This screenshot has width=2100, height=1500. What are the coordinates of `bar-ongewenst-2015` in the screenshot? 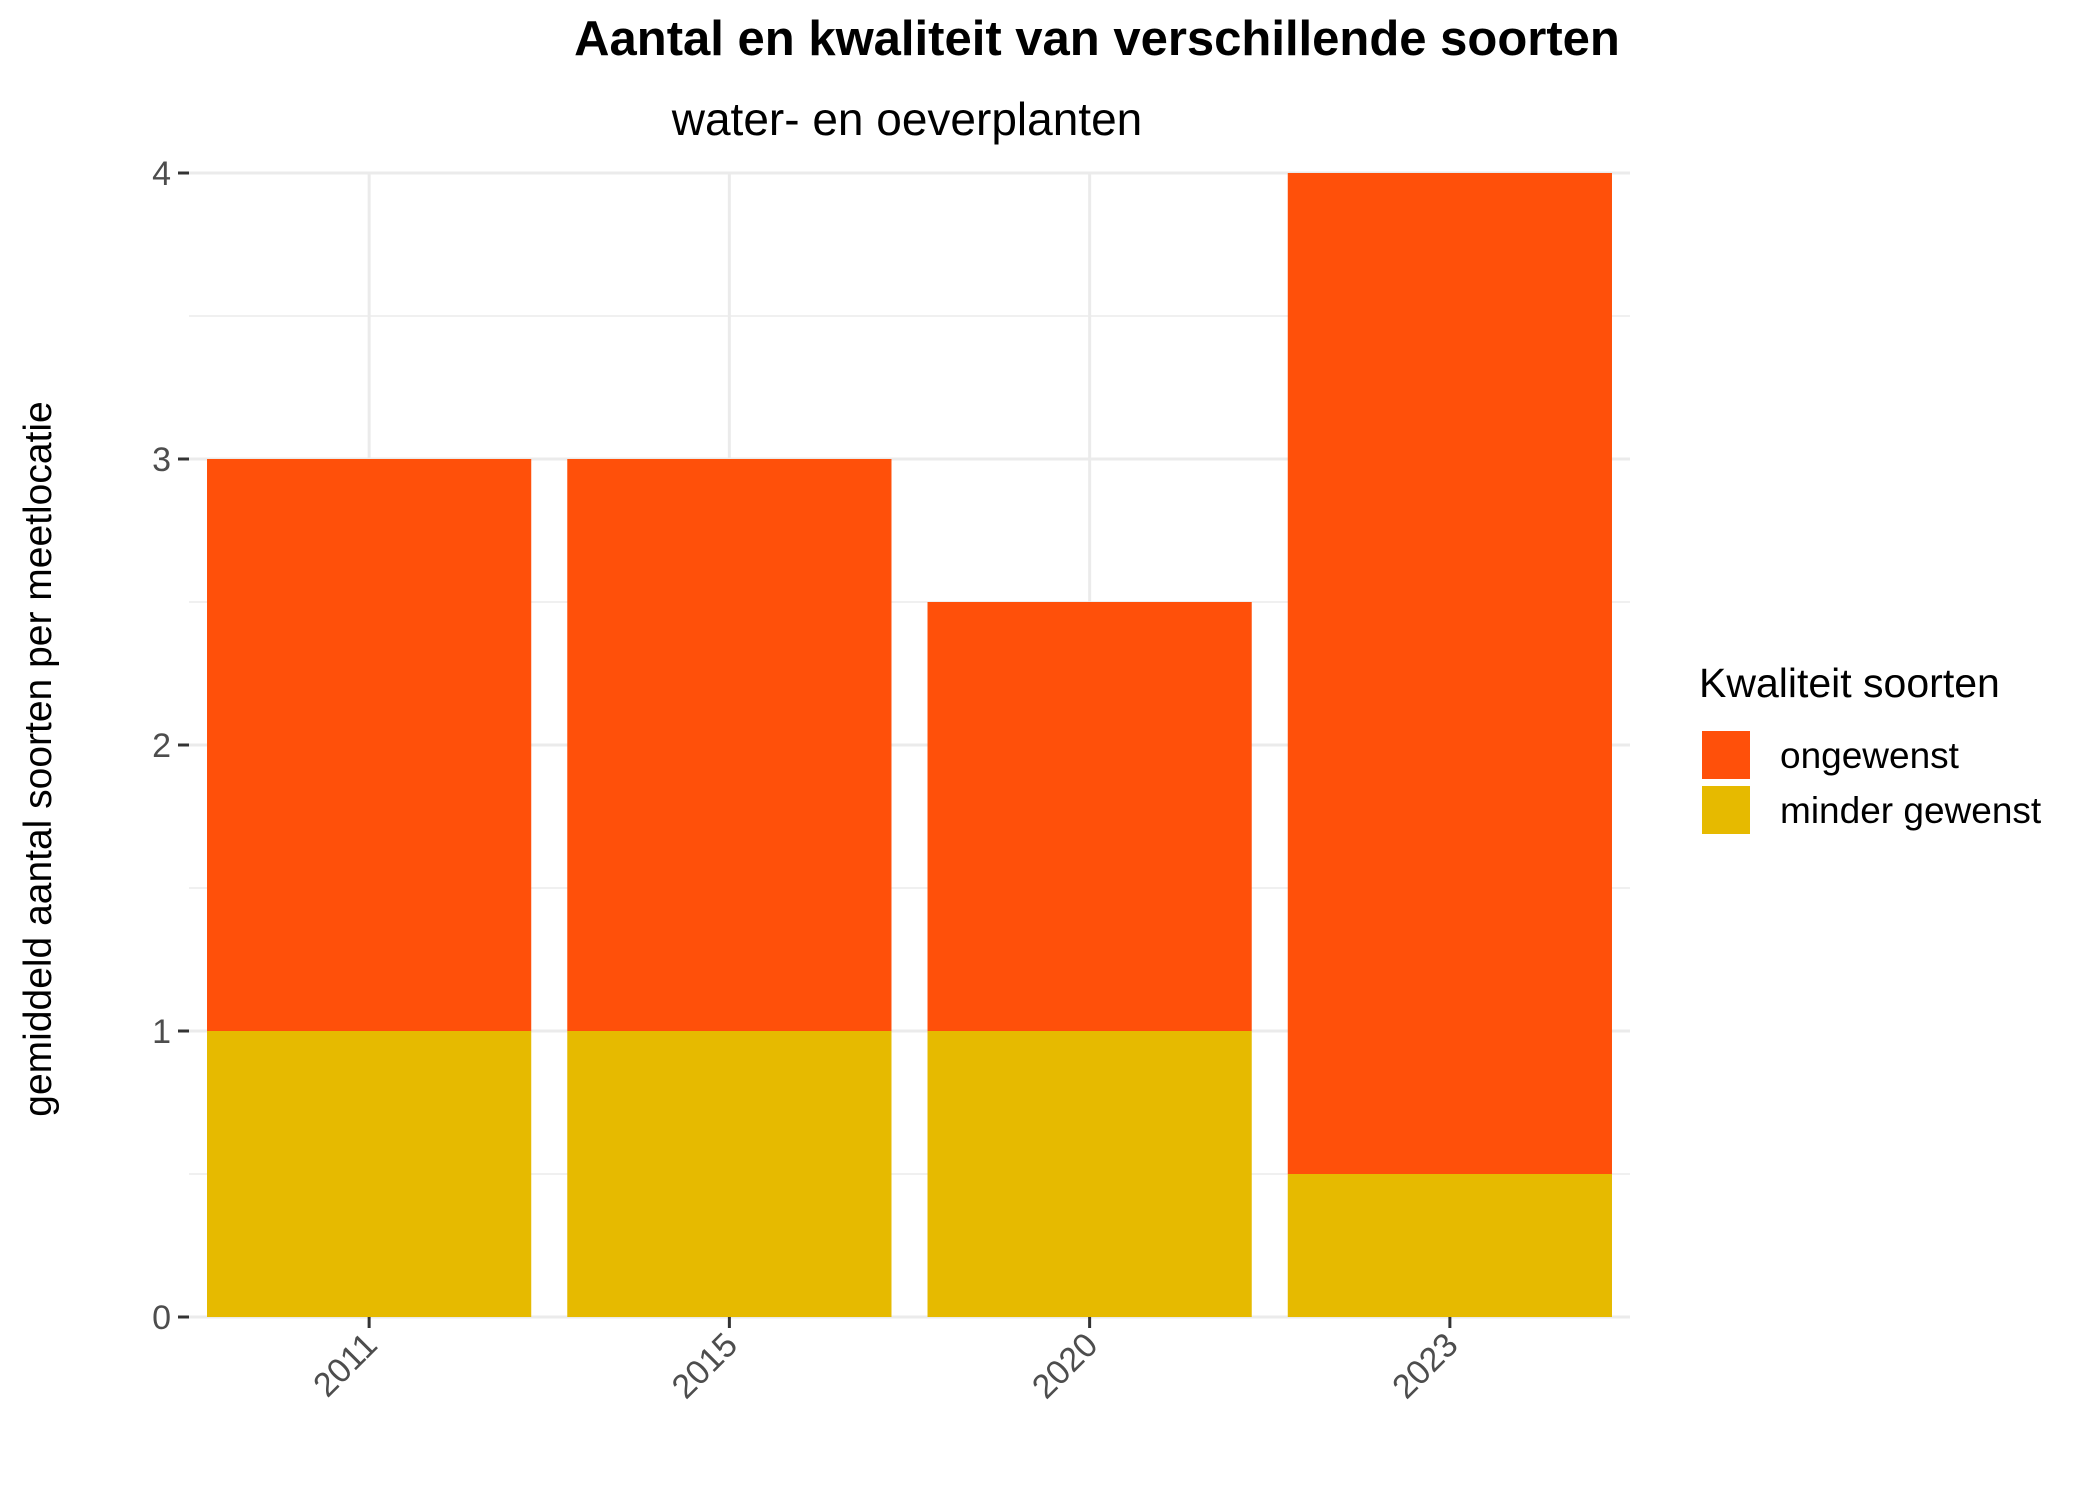 It's located at (729, 745).